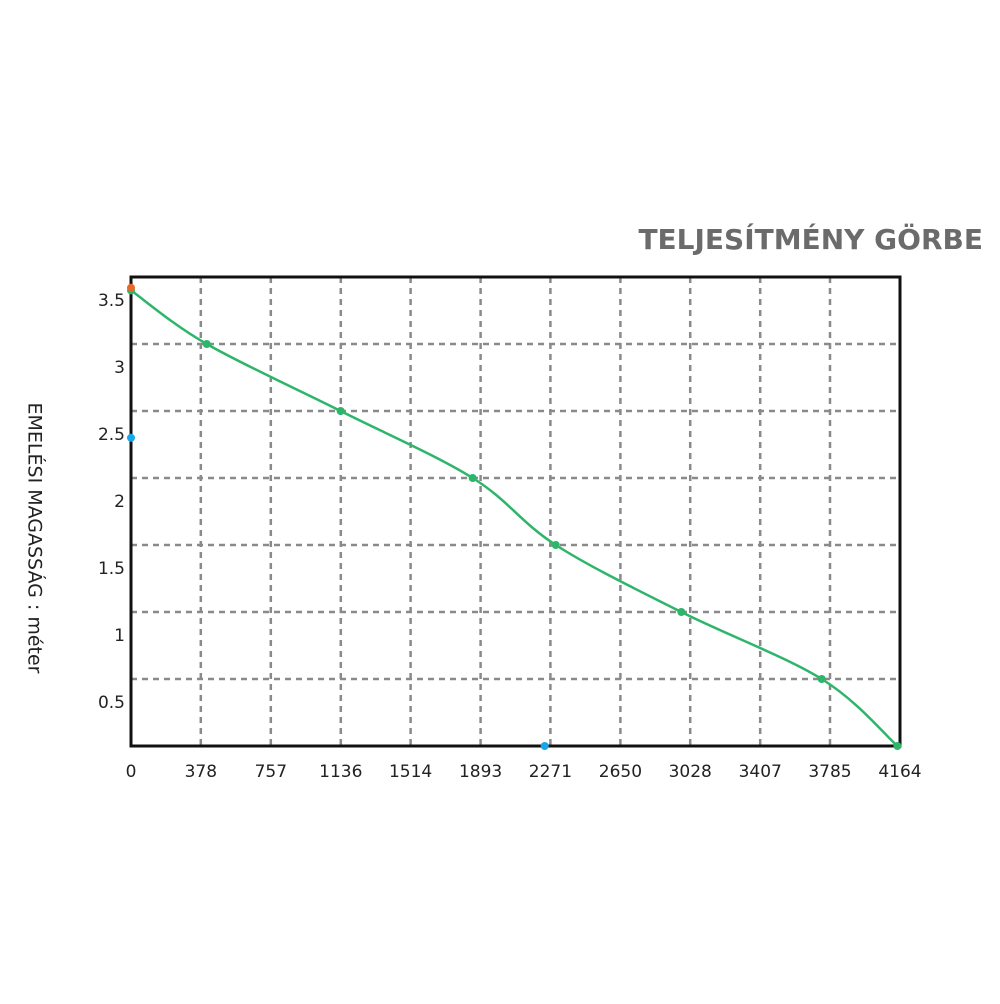 This screenshot has width=1000, height=1004. What do you see at coordinates (111, 703) in the screenshot?
I see `y-tick-label: 0.5` at bounding box center [111, 703].